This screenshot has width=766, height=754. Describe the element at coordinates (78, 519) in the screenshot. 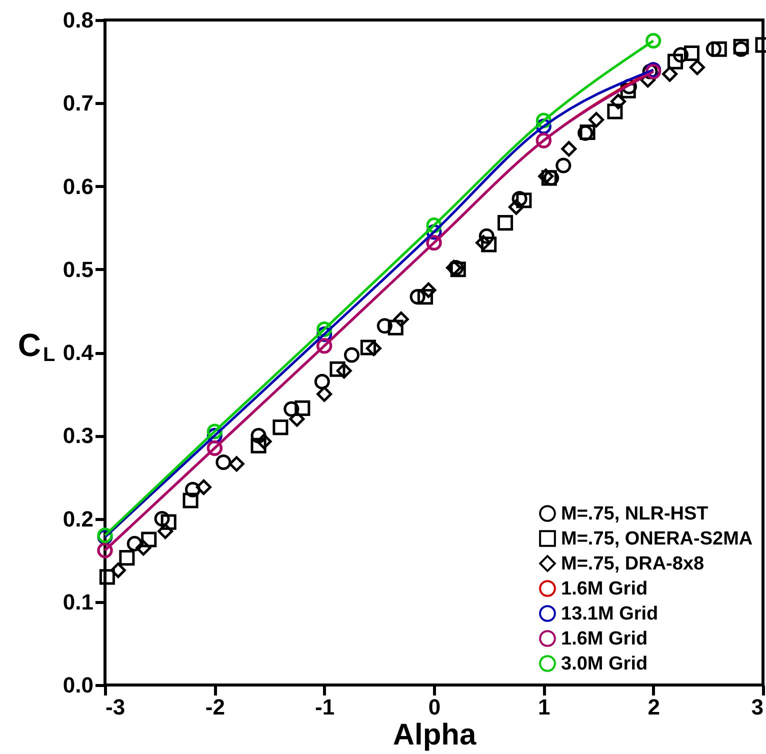

I see `y-tick-label: 0.2` at that location.